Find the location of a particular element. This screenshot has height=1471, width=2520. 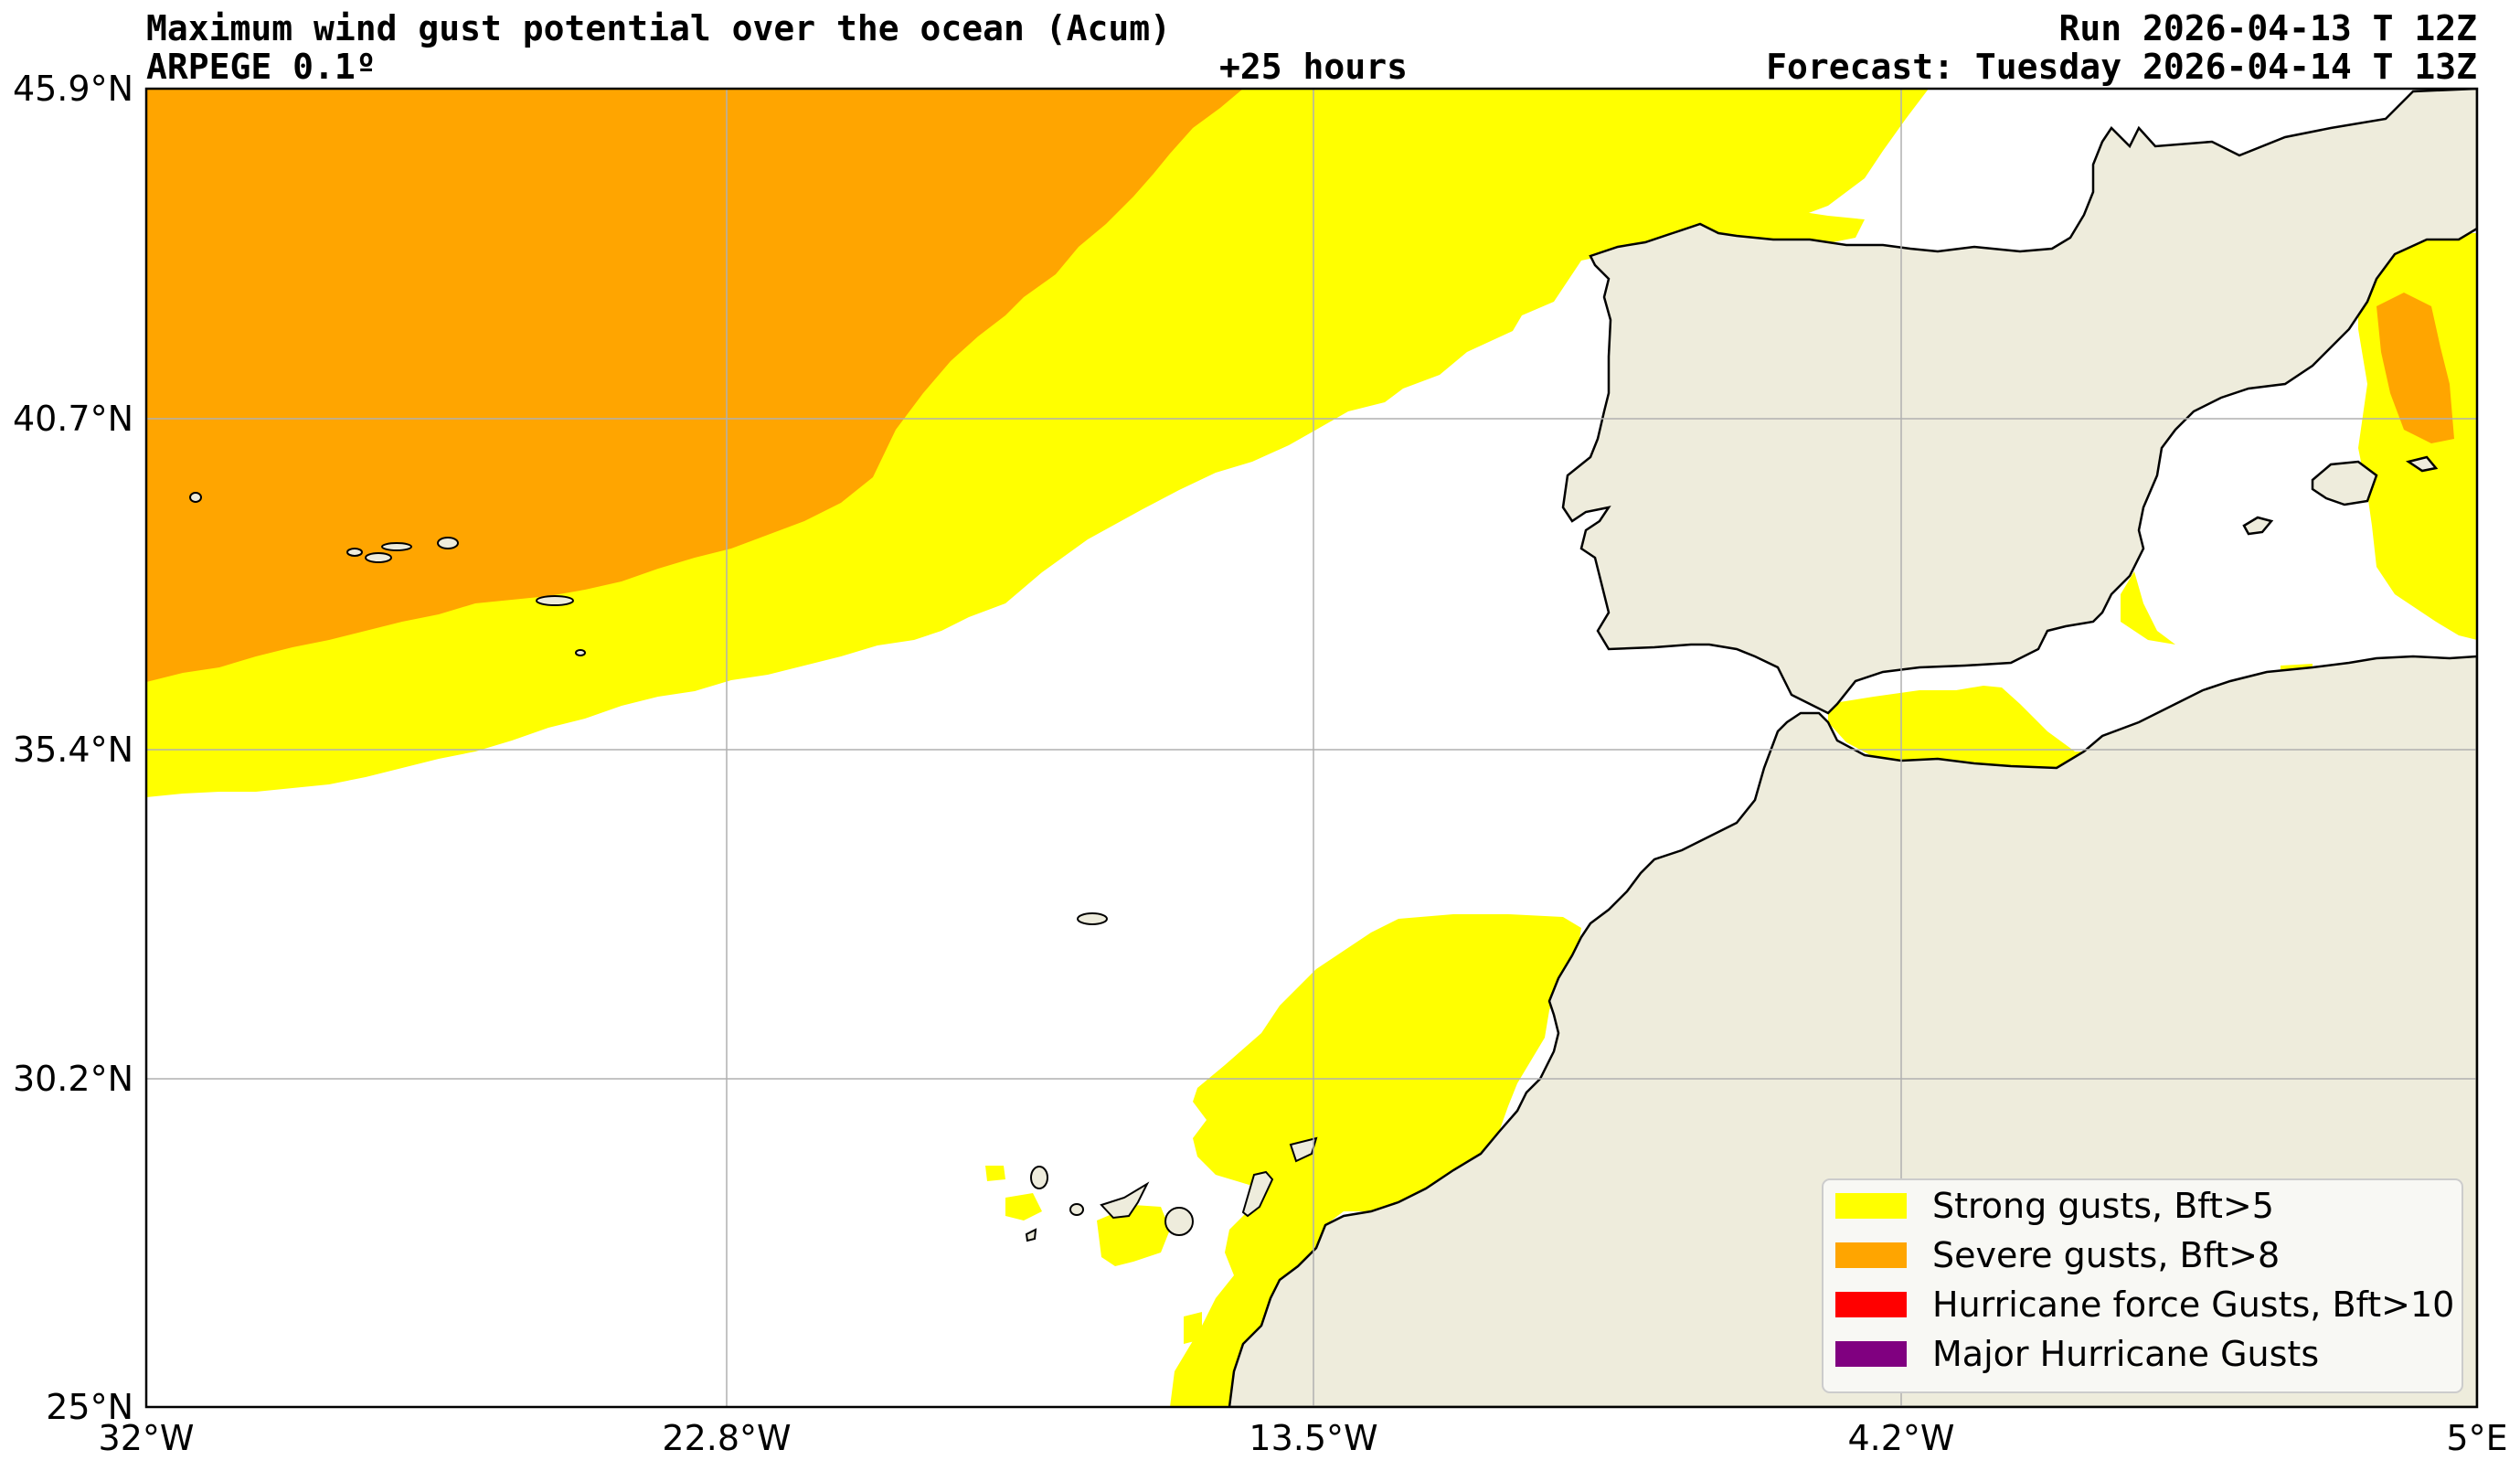

legend-swatch-strong is located at coordinates (1871, 1206).